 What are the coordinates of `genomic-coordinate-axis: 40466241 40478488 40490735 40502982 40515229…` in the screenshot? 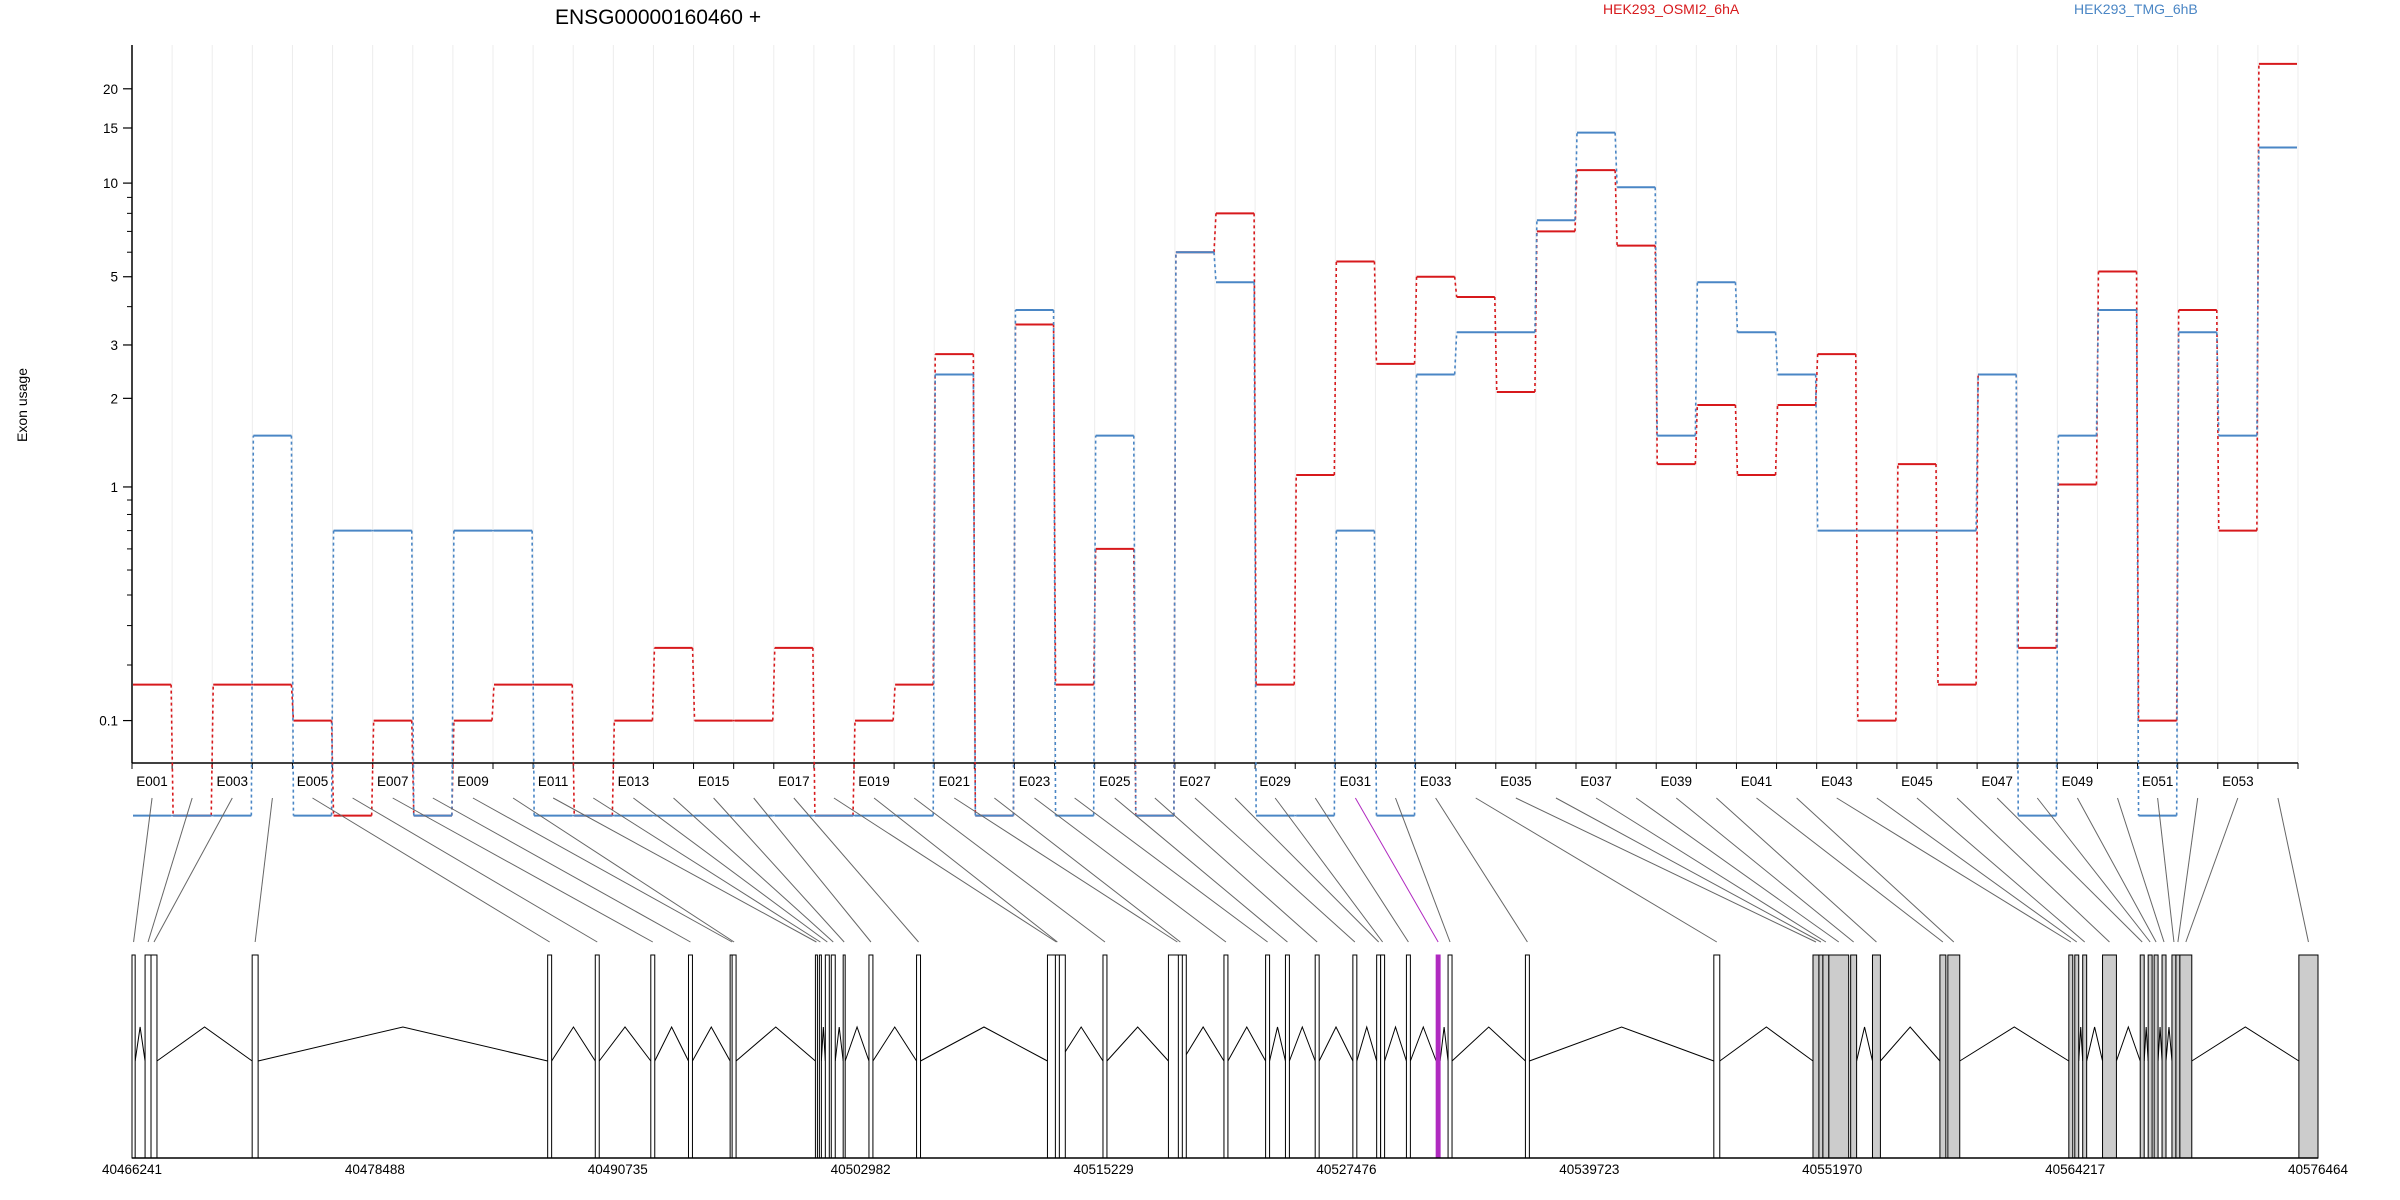 It's located at (1225, 1167).